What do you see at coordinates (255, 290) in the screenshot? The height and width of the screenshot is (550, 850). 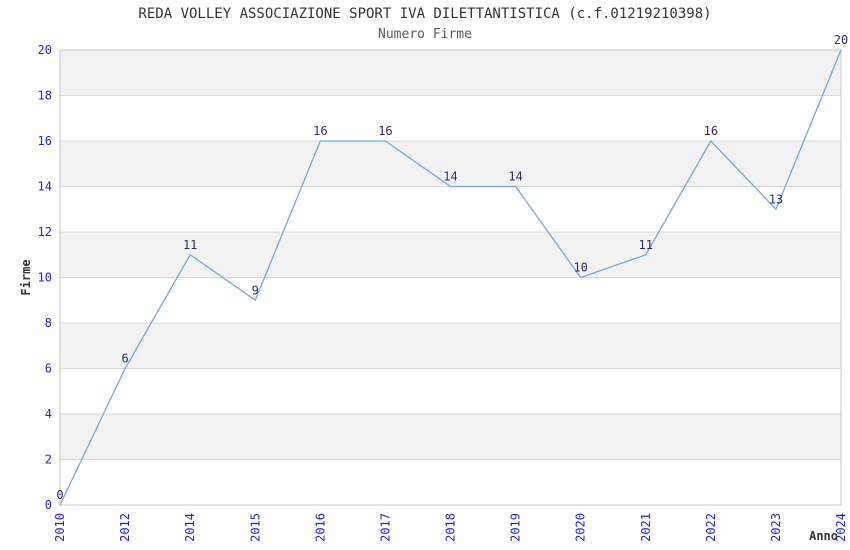 I see `data-point-label: 9` at bounding box center [255, 290].